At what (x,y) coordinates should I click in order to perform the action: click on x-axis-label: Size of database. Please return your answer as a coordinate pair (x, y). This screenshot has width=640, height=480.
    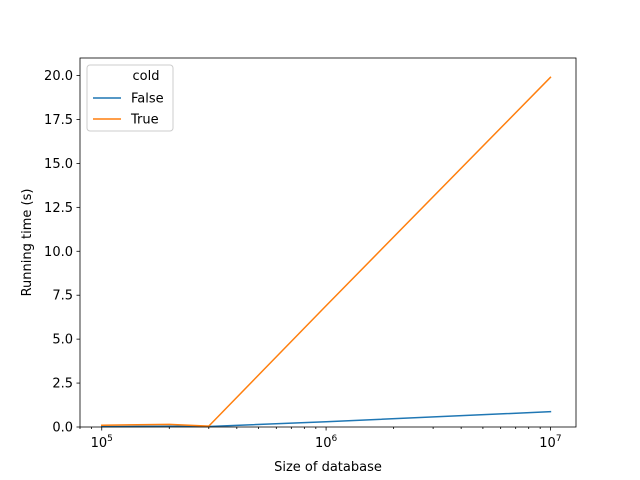
    Looking at the image, I should click on (328, 467).